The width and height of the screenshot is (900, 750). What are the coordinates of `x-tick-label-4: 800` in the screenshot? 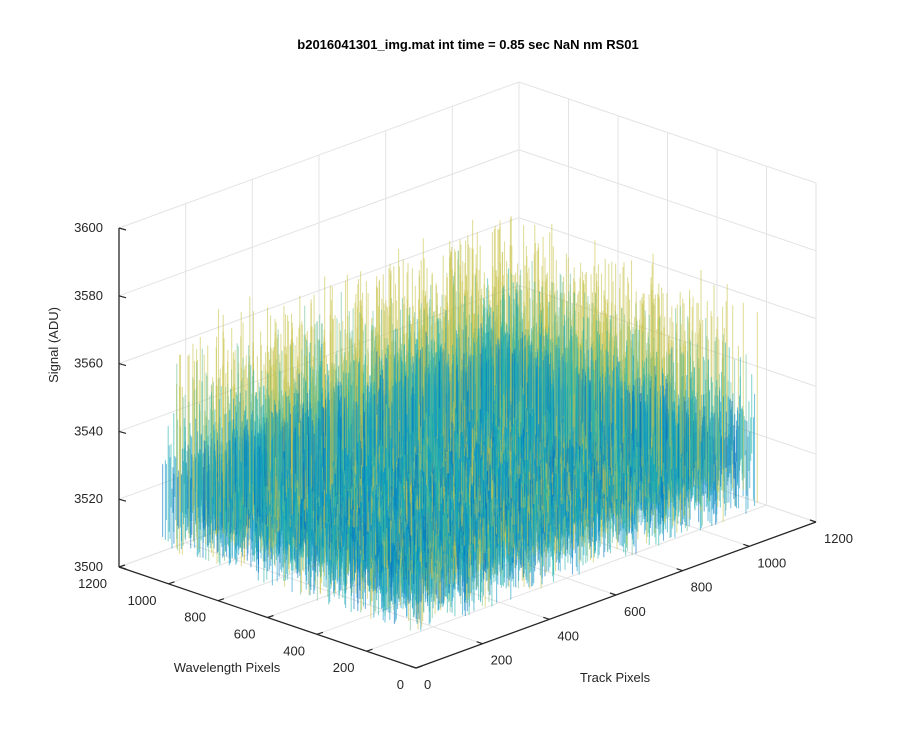 It's located at (702, 587).